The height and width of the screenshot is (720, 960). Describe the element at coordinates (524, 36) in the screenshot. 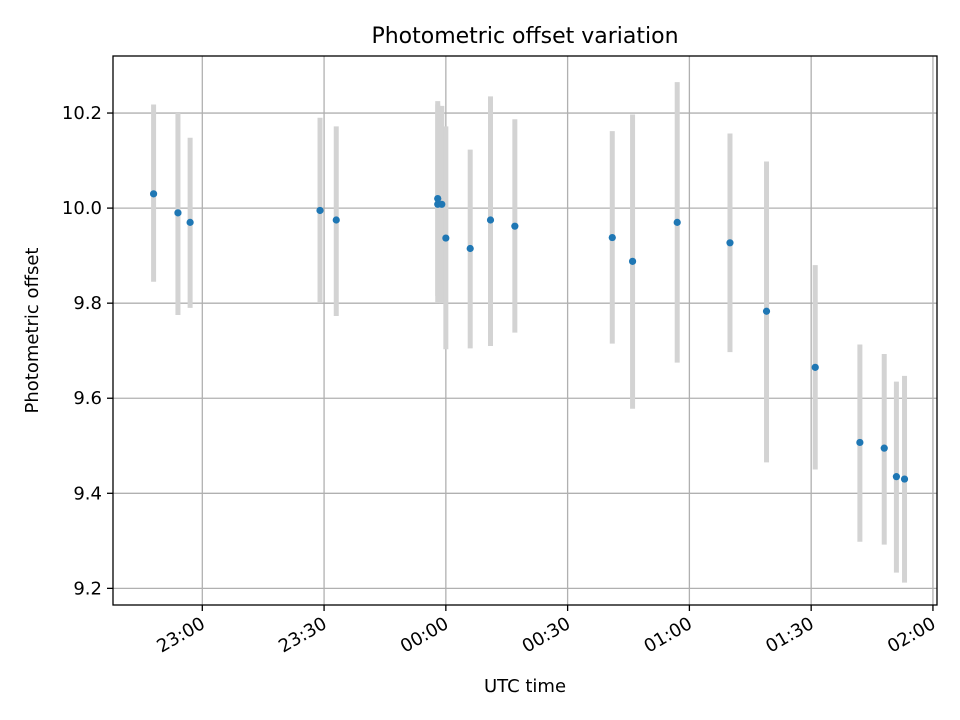

I see `chart-title: Photometric offset variation` at that location.